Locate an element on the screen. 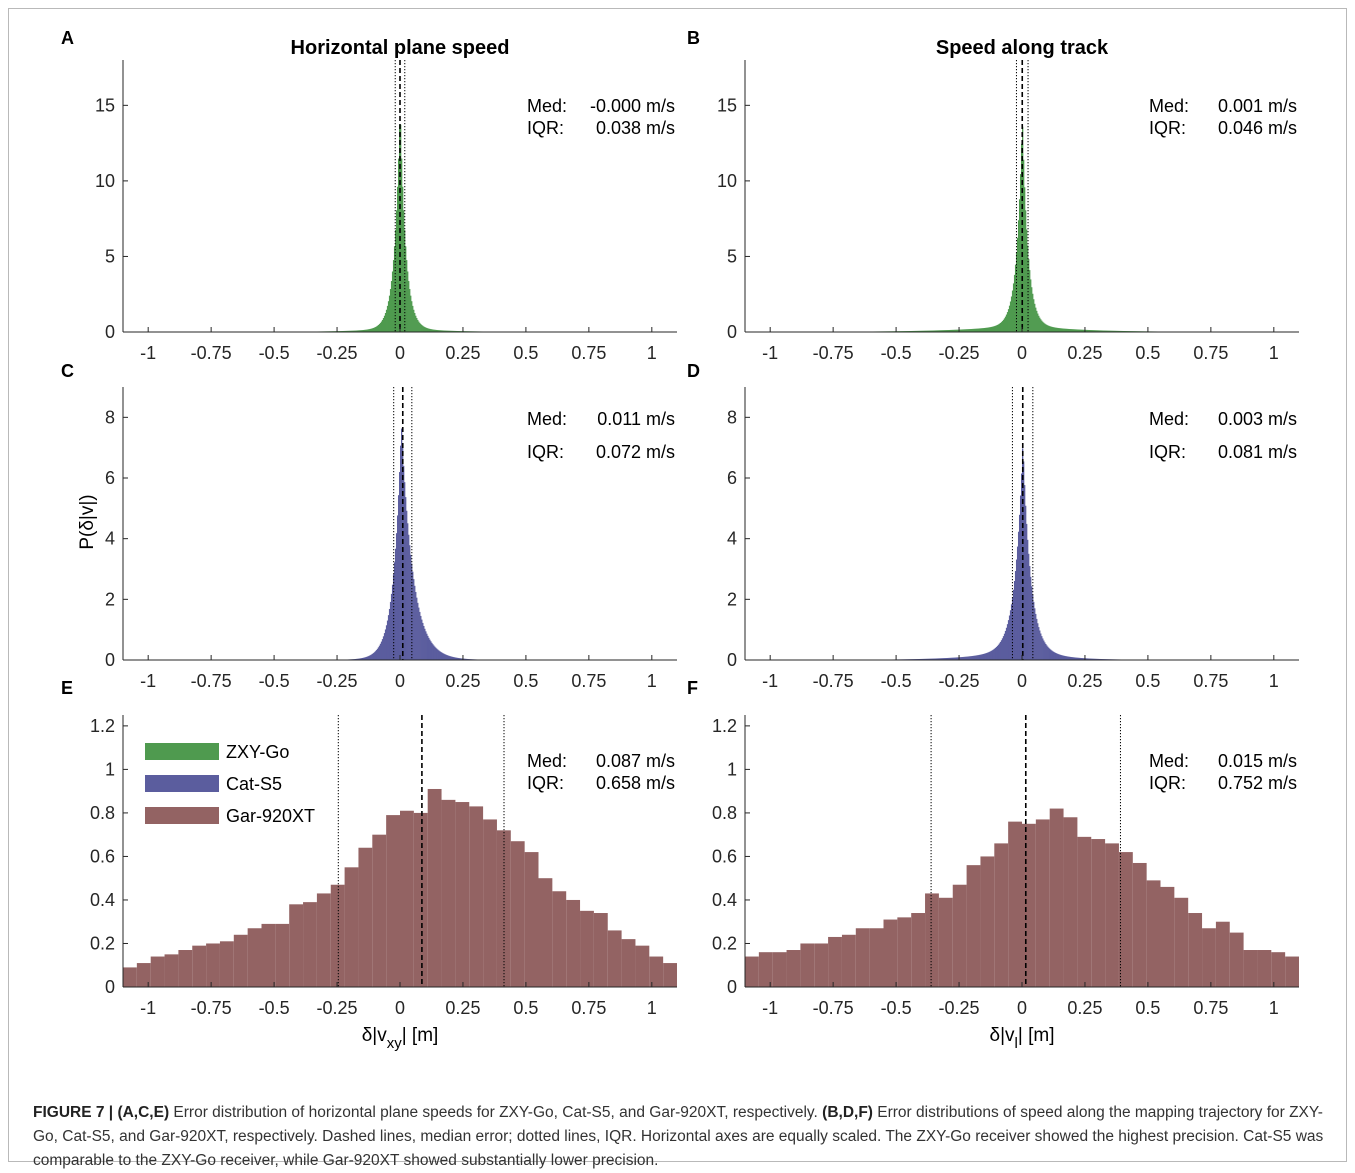  y-tick-label: 4 is located at coordinates (732, 539).